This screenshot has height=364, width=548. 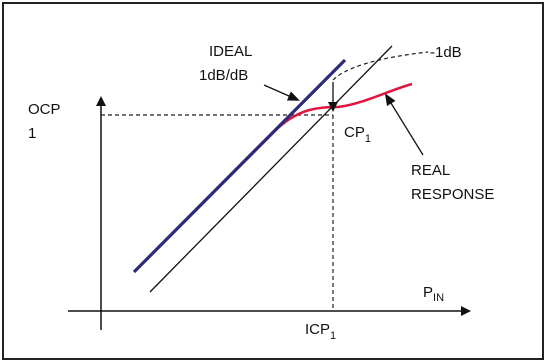 I want to click on minus-1db-label: -1dB, so click(x=446, y=52).